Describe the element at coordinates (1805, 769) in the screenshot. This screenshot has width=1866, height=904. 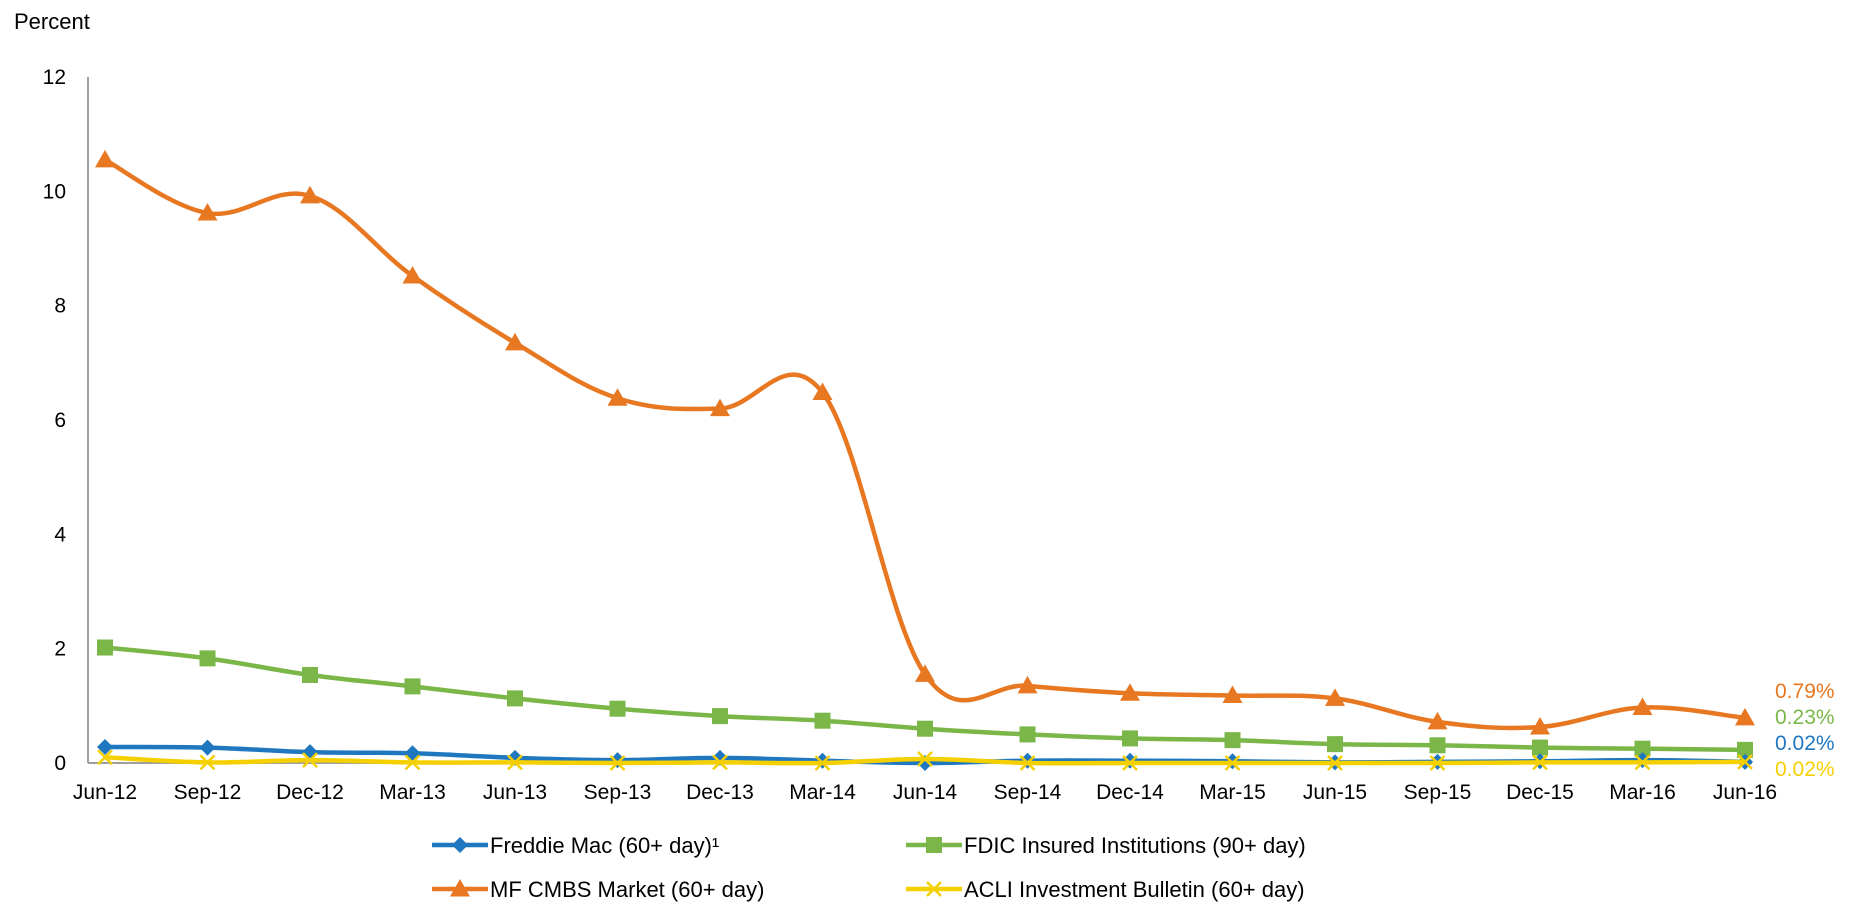
I see `end-label-acli: 0.02%` at that location.